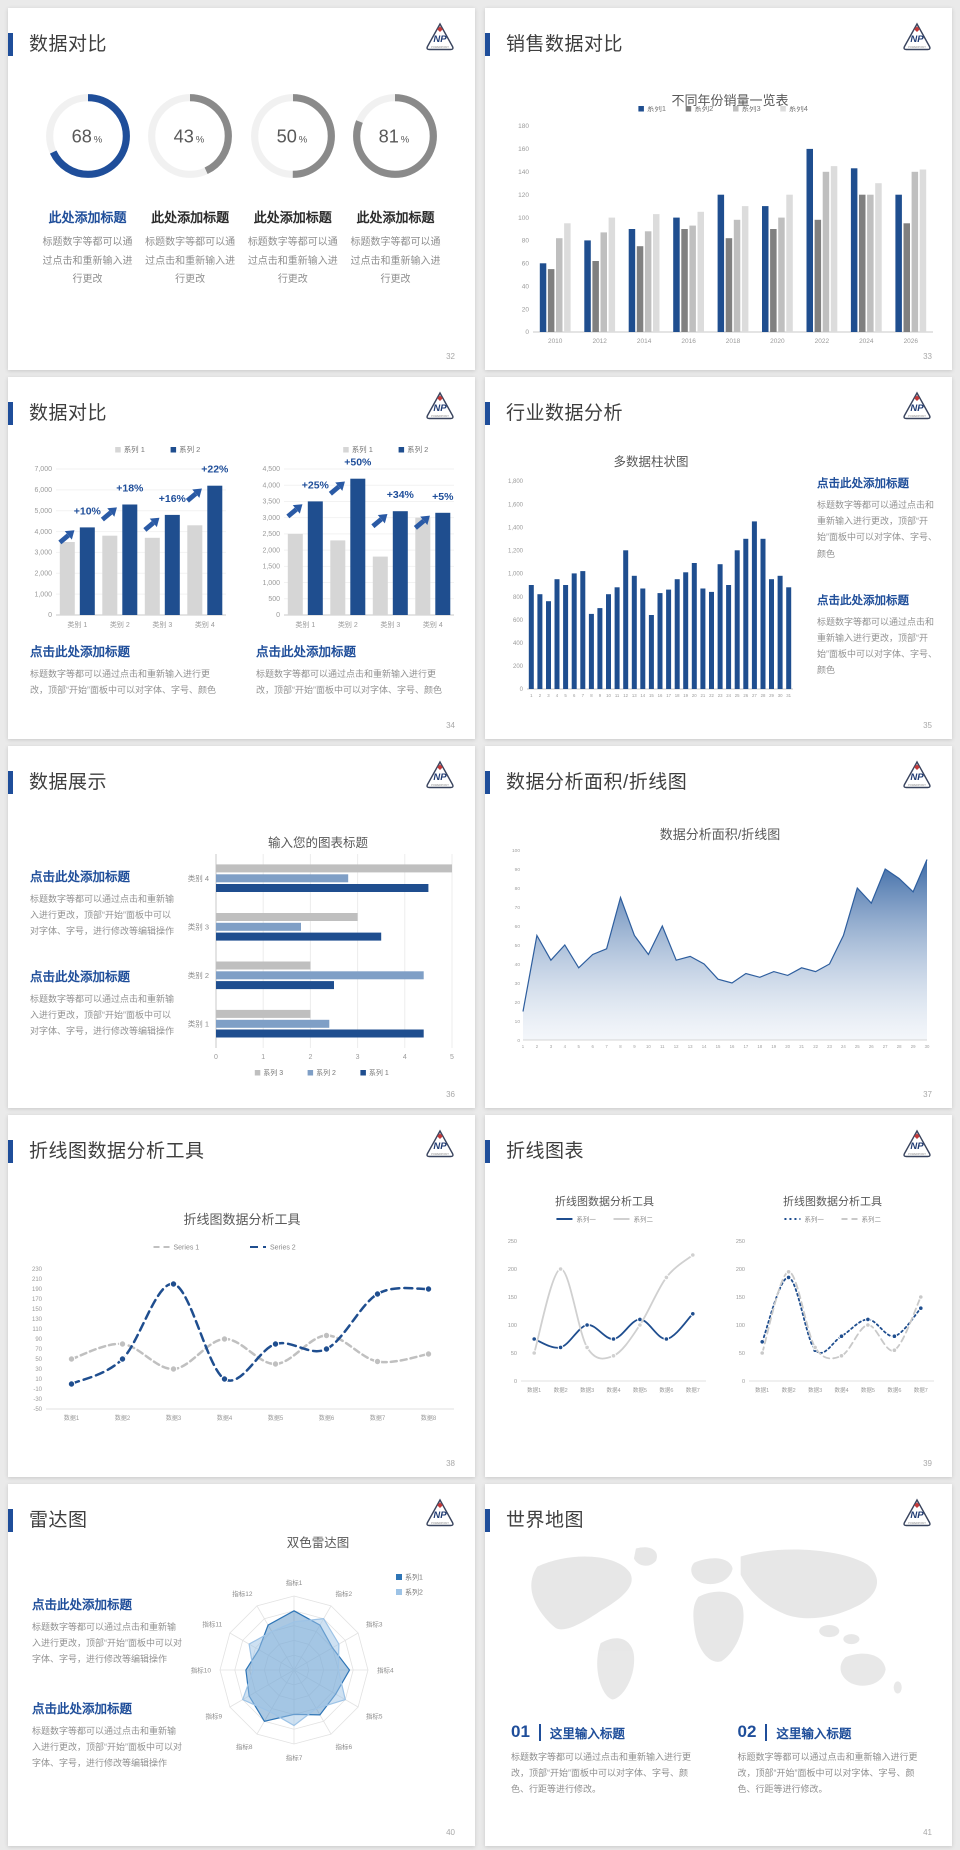  Describe the element at coordinates (733, 341) in the screenshot. I see `svg-text: 2018` at that location.